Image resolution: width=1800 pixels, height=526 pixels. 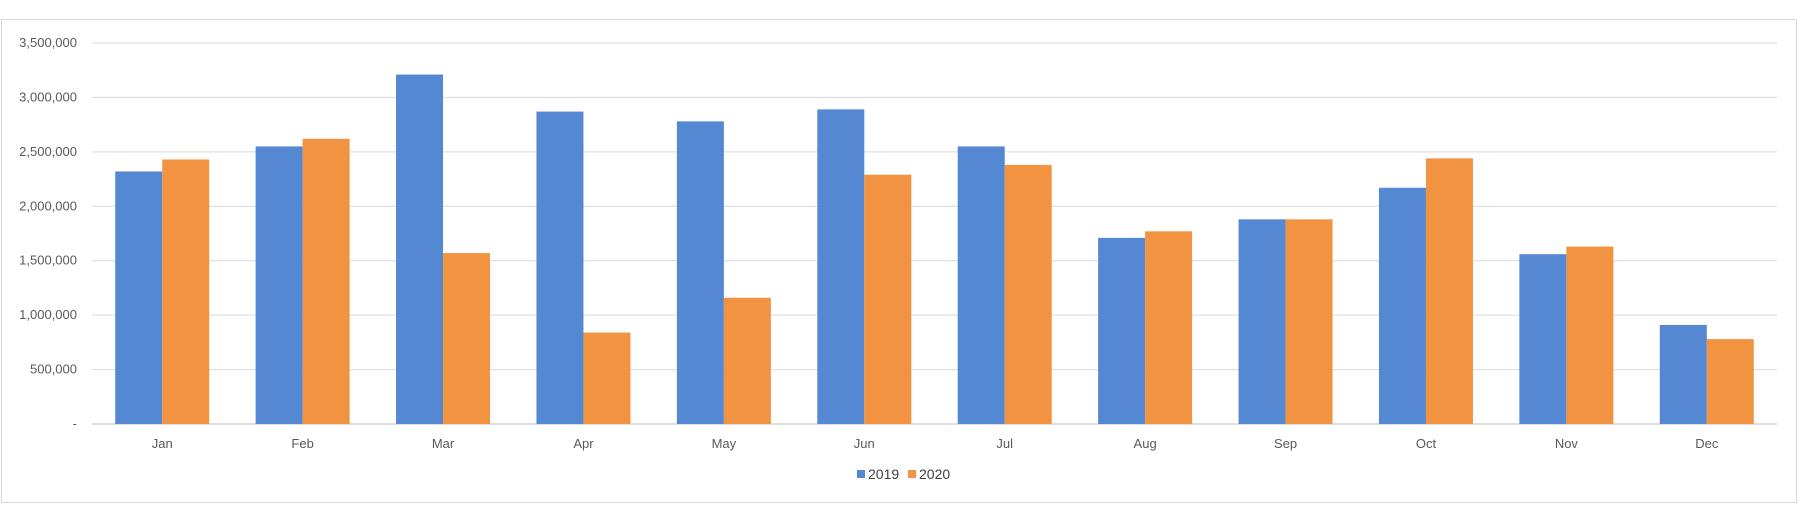 I want to click on bar-2020-oct, so click(x=1449, y=291).